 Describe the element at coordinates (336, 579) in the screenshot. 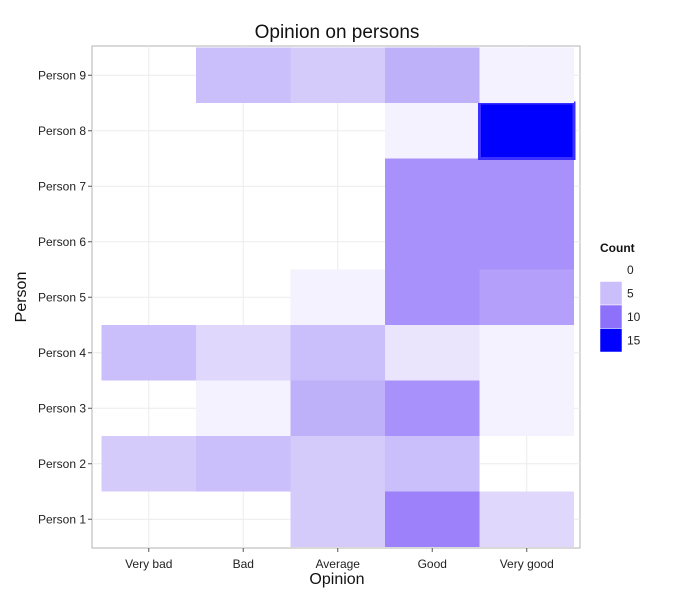

I see `x-axis-title: Opinion` at that location.